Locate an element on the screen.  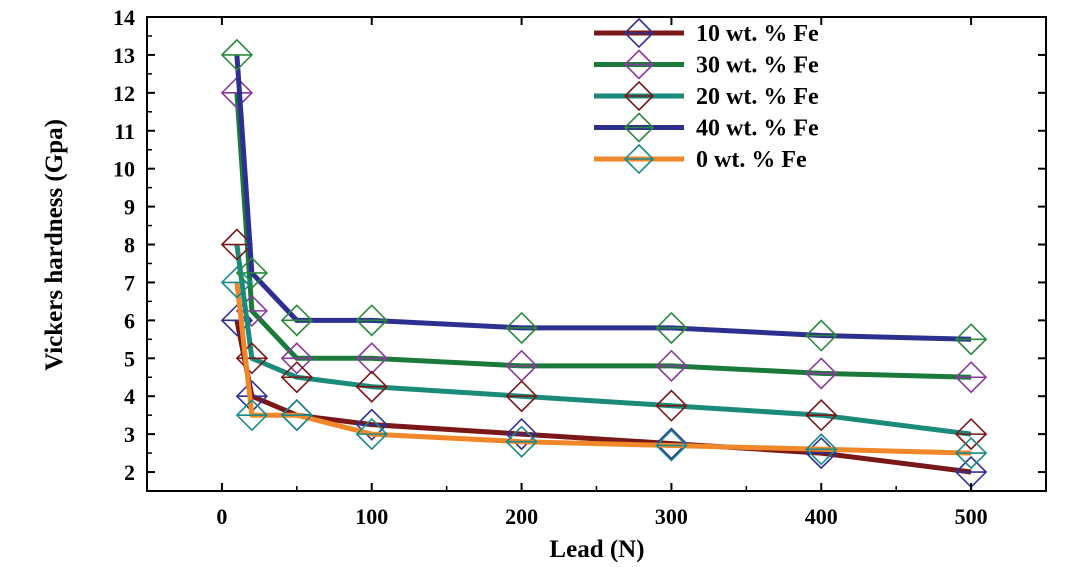
legend-label: 20 wt. % Fe is located at coordinates (757, 97).